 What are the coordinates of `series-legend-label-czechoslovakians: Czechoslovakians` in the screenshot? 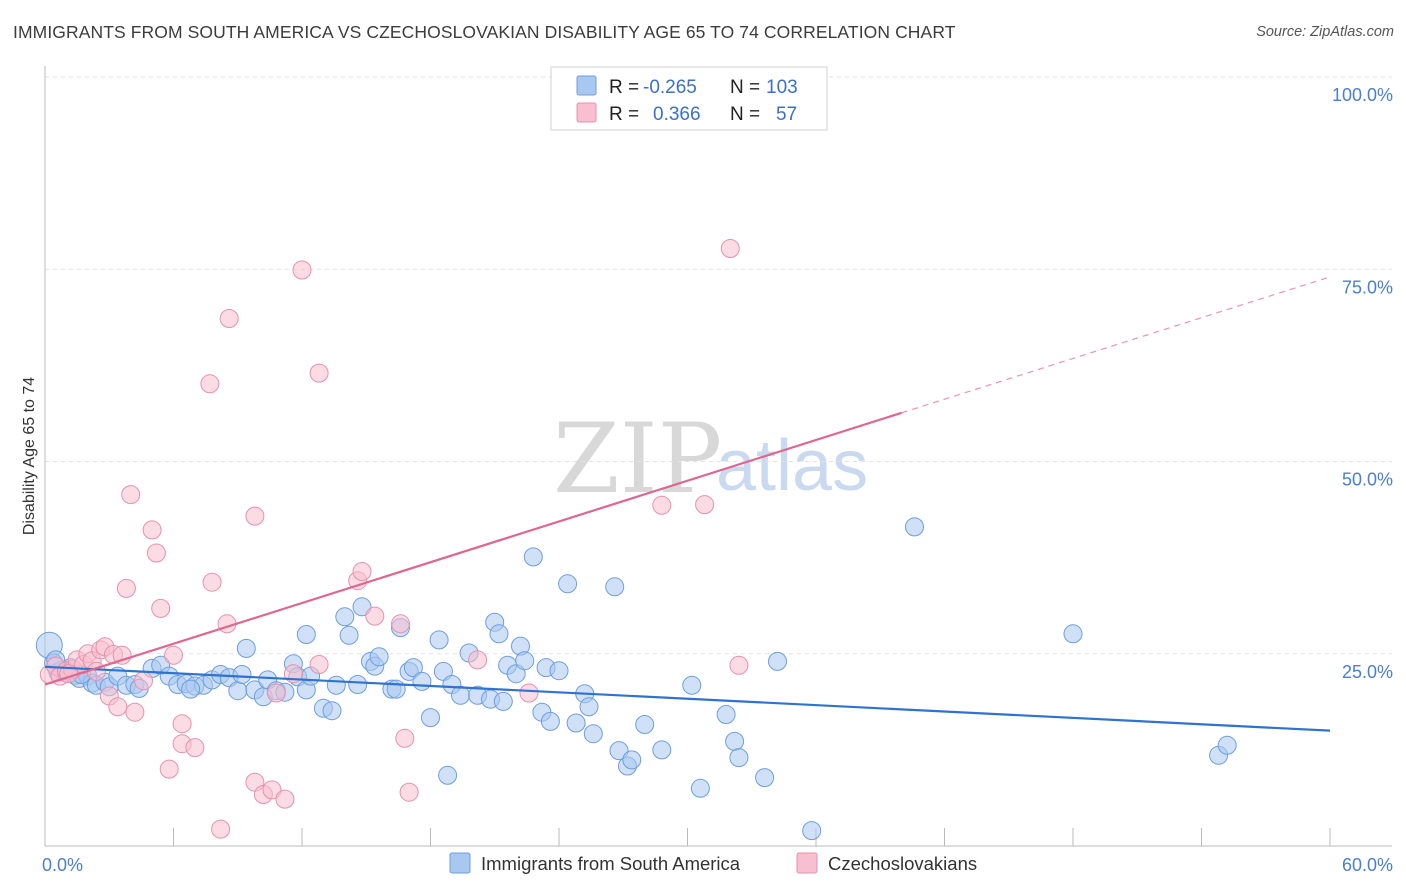 It's located at (902, 863).